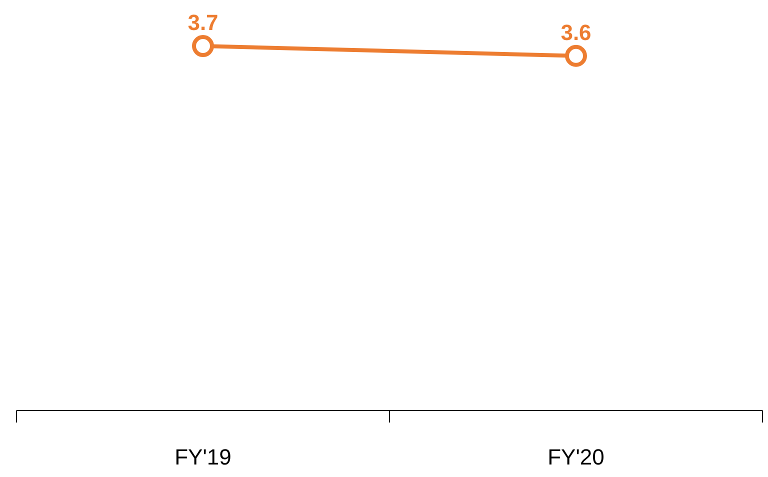 The height and width of the screenshot is (477, 768). Describe the element at coordinates (203, 23) in the screenshot. I see `data-label: 3.7` at that location.